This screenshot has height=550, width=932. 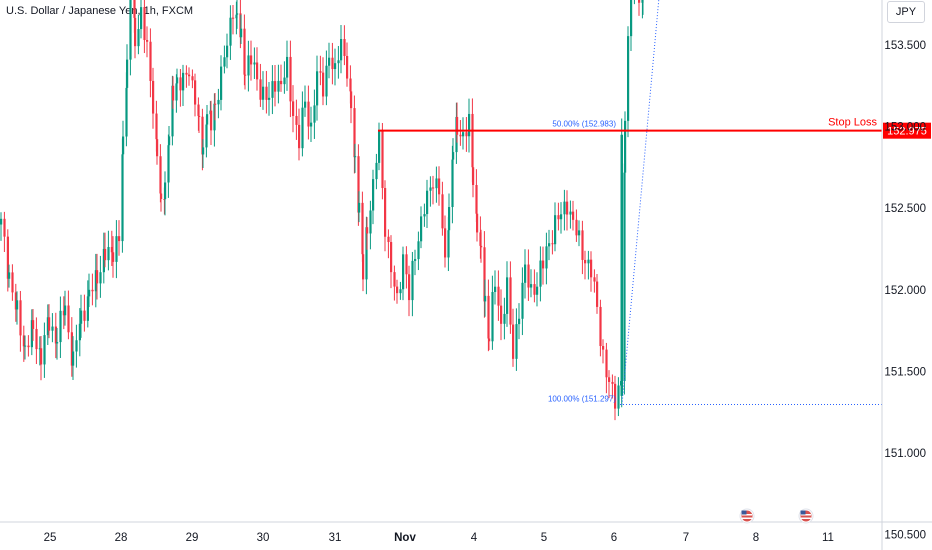 I want to click on price-tag: 152.975, so click(x=907, y=130).